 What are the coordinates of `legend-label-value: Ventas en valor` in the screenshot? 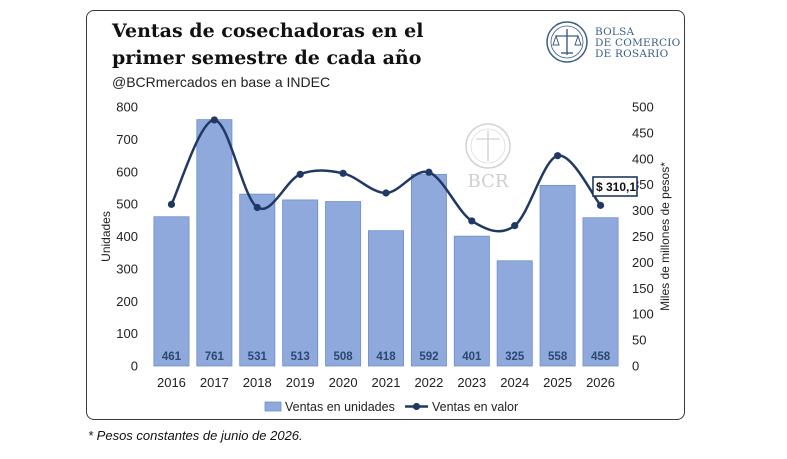 It's located at (475, 407).